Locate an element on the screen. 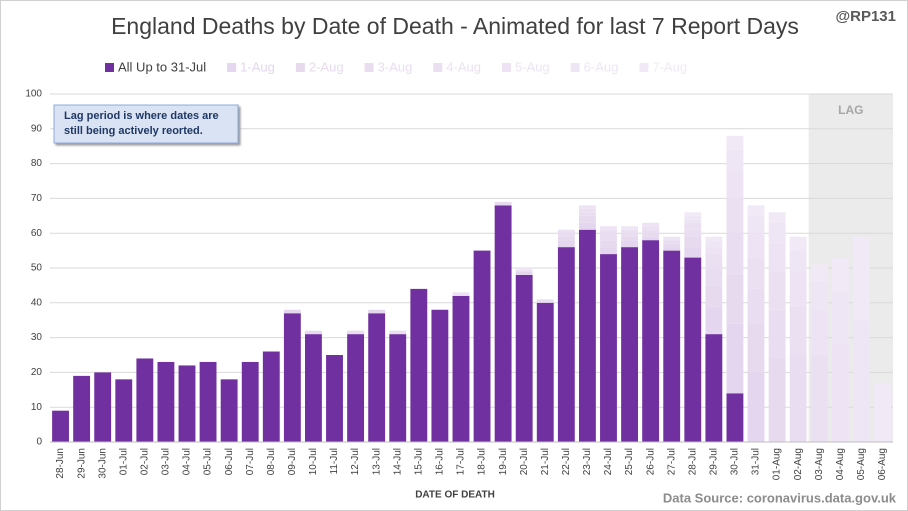 The image size is (908, 511). x-tick-label: 28-Jun is located at coordinates (60, 463).